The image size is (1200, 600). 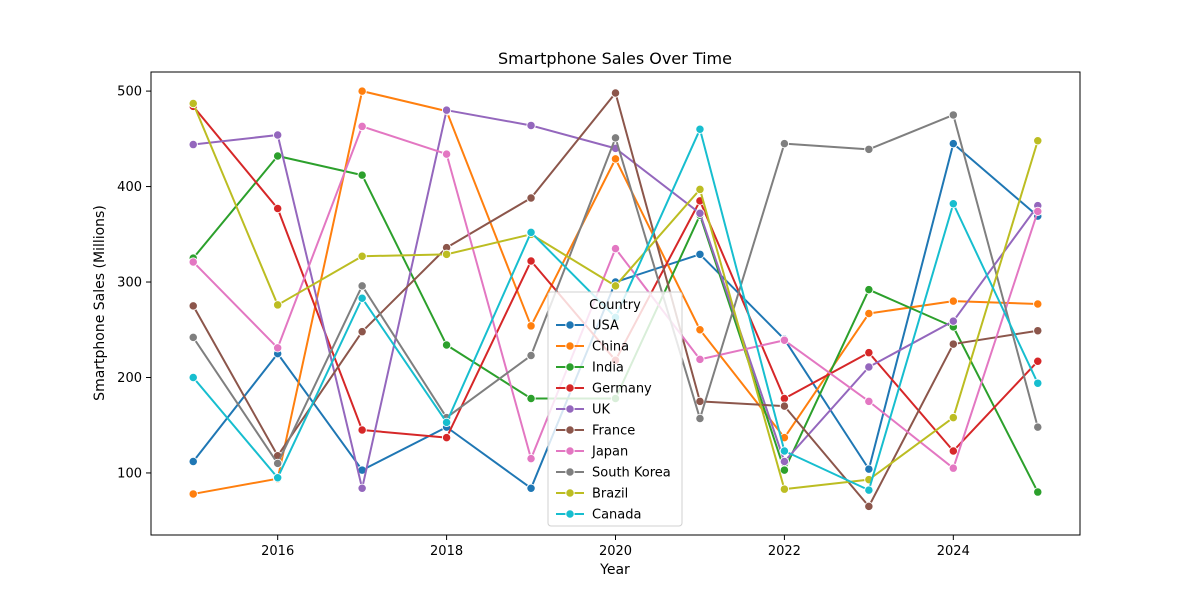 What do you see at coordinates (613, 473) in the screenshot?
I see `legend-item-south-korea: South Korea` at bounding box center [613, 473].